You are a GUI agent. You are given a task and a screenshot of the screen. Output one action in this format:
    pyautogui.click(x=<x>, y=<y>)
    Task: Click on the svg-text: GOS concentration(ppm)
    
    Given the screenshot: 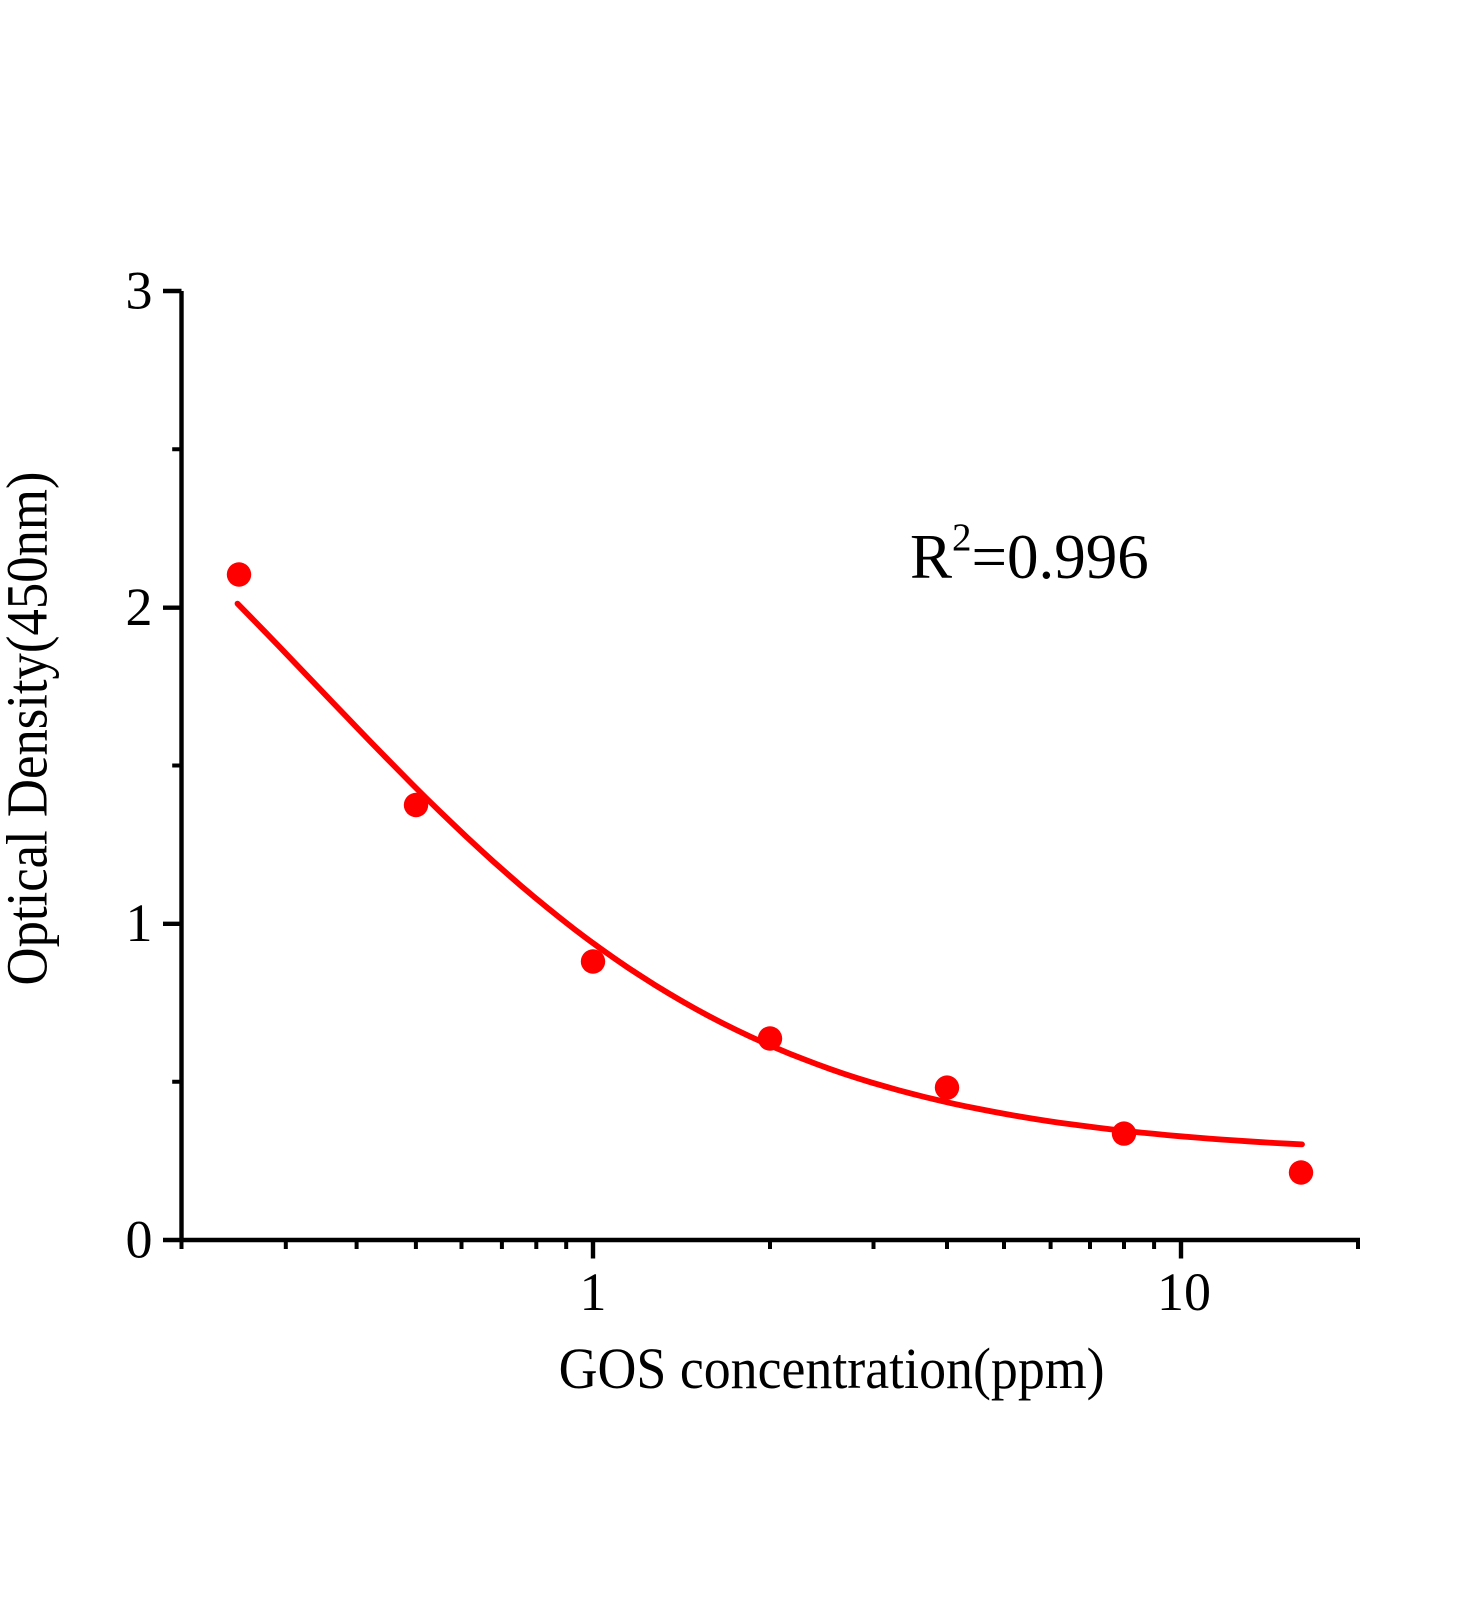 What is the action you would take?
    pyautogui.click(x=832, y=1368)
    